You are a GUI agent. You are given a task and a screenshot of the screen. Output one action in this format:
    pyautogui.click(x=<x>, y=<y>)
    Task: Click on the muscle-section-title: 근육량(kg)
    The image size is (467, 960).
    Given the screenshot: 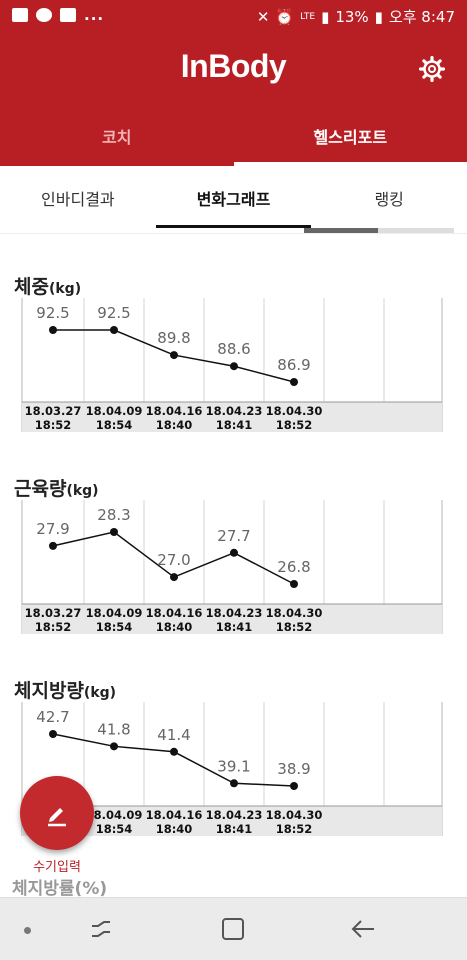 What is the action you would take?
    pyautogui.click(x=56, y=487)
    